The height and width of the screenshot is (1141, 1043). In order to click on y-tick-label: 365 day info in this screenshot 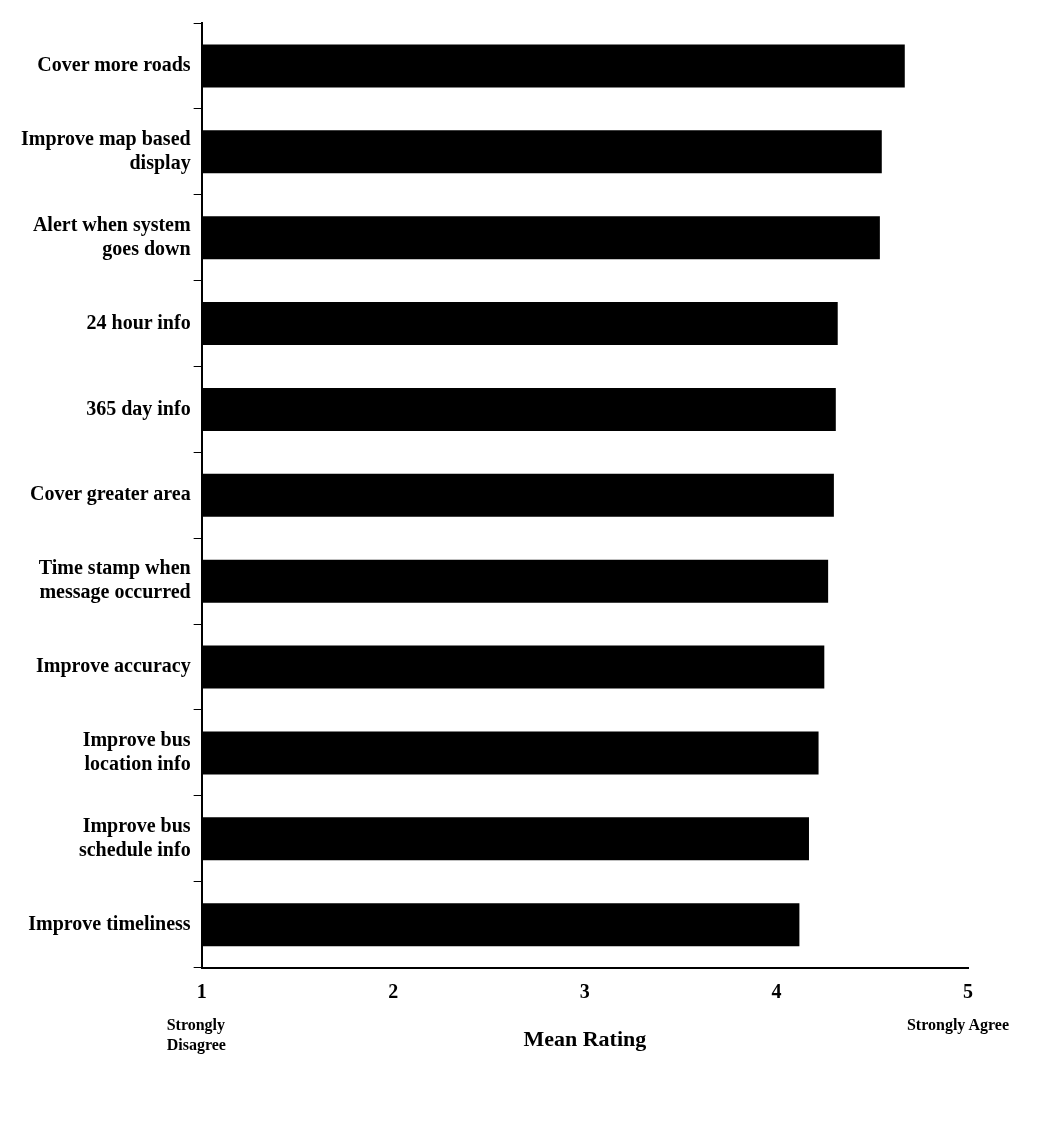, I will do `click(138, 408)`.